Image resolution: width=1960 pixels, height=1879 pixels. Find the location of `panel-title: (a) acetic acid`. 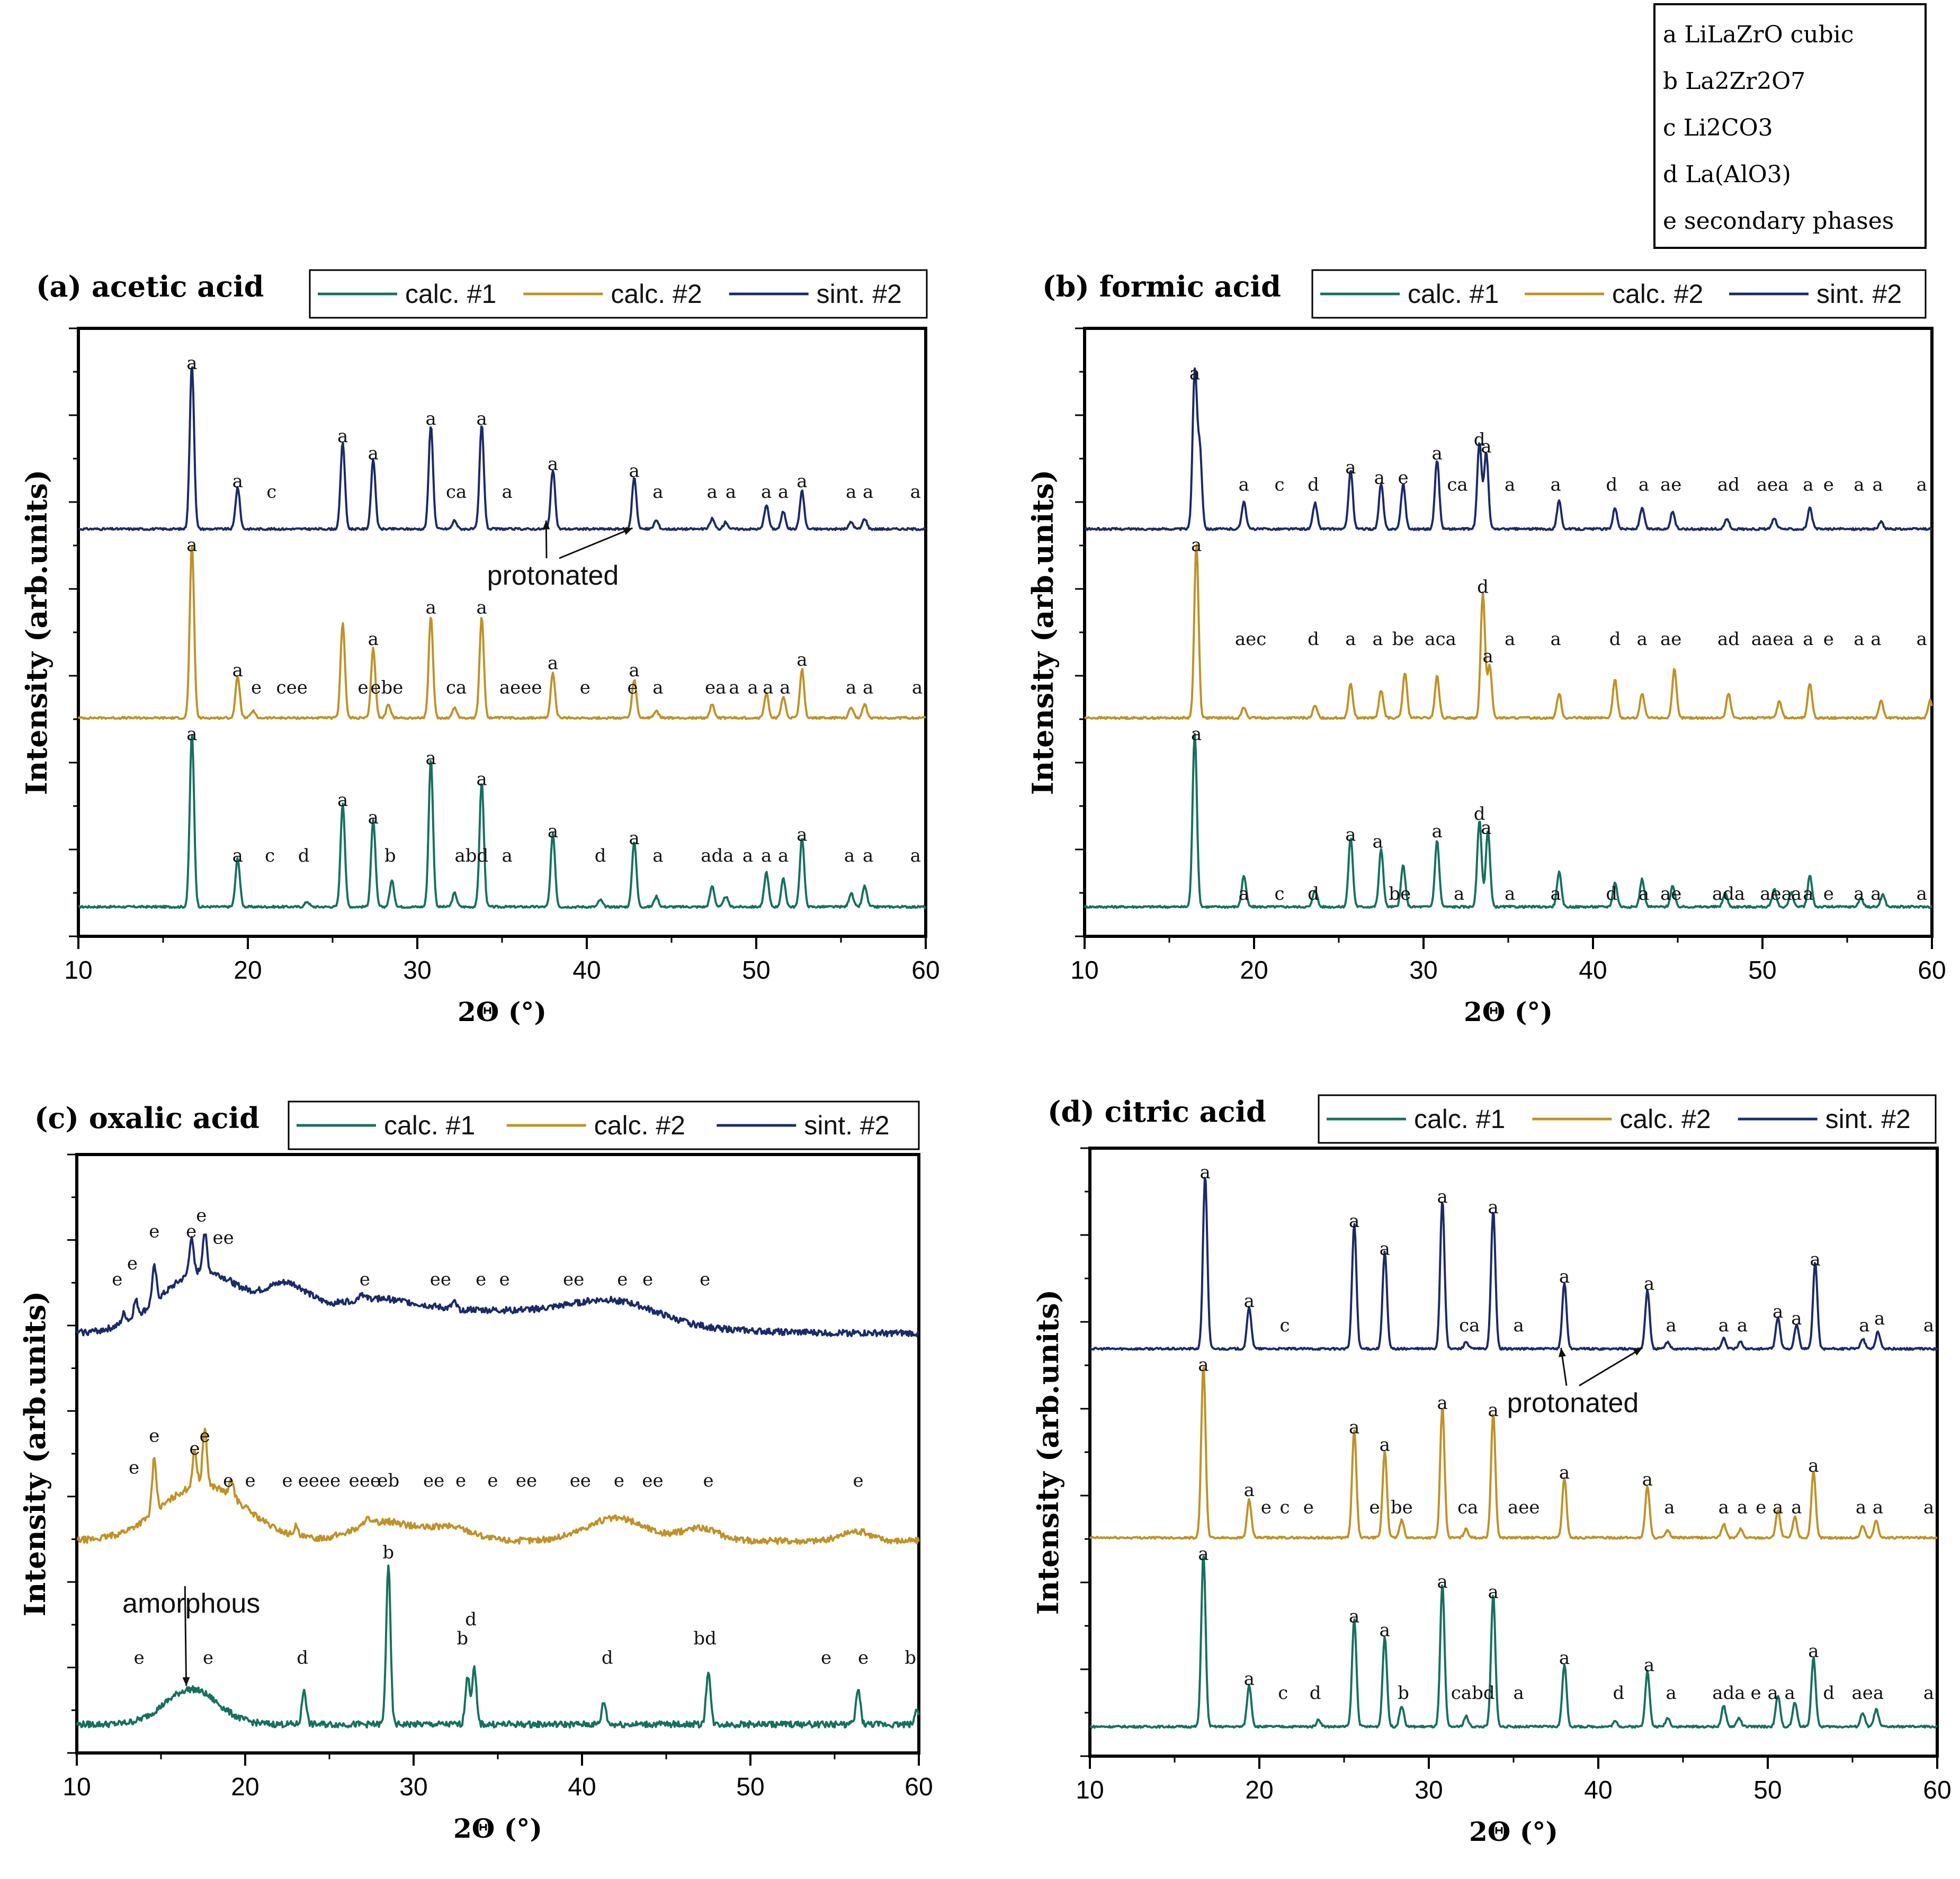

panel-title: (a) acetic acid is located at coordinates (150, 286).